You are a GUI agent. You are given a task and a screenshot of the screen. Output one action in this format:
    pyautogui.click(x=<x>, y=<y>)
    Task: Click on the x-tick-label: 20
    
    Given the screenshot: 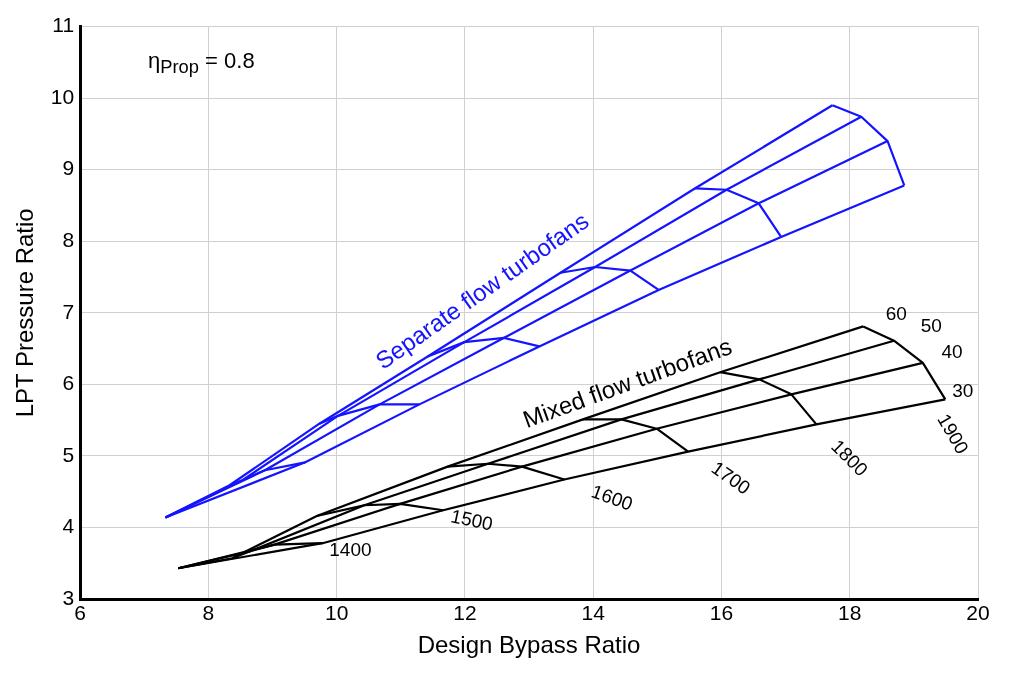 What is the action you would take?
    pyautogui.click(x=978, y=613)
    